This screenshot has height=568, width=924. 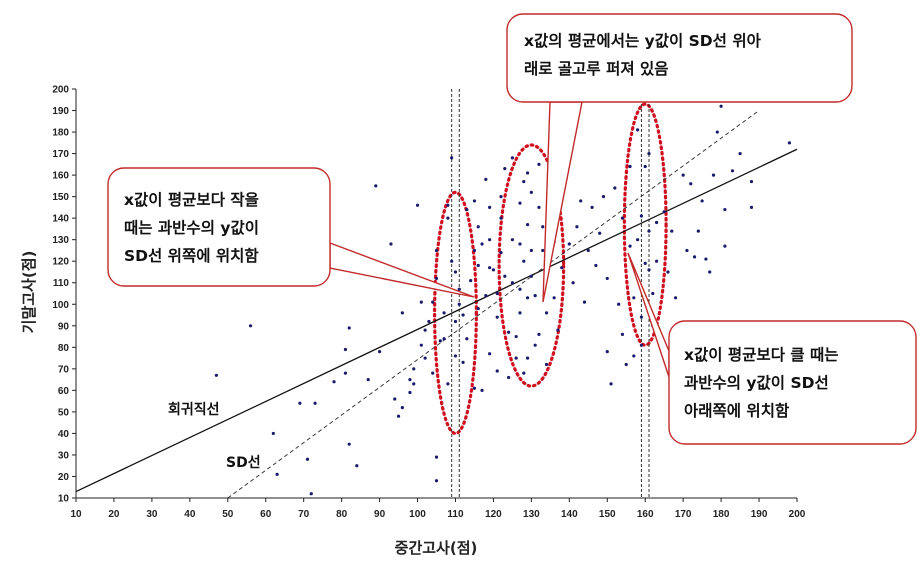 What do you see at coordinates (191, 256) in the screenshot?
I see `callout-below-mean-text: SD선 위쪽에 위치함` at bounding box center [191, 256].